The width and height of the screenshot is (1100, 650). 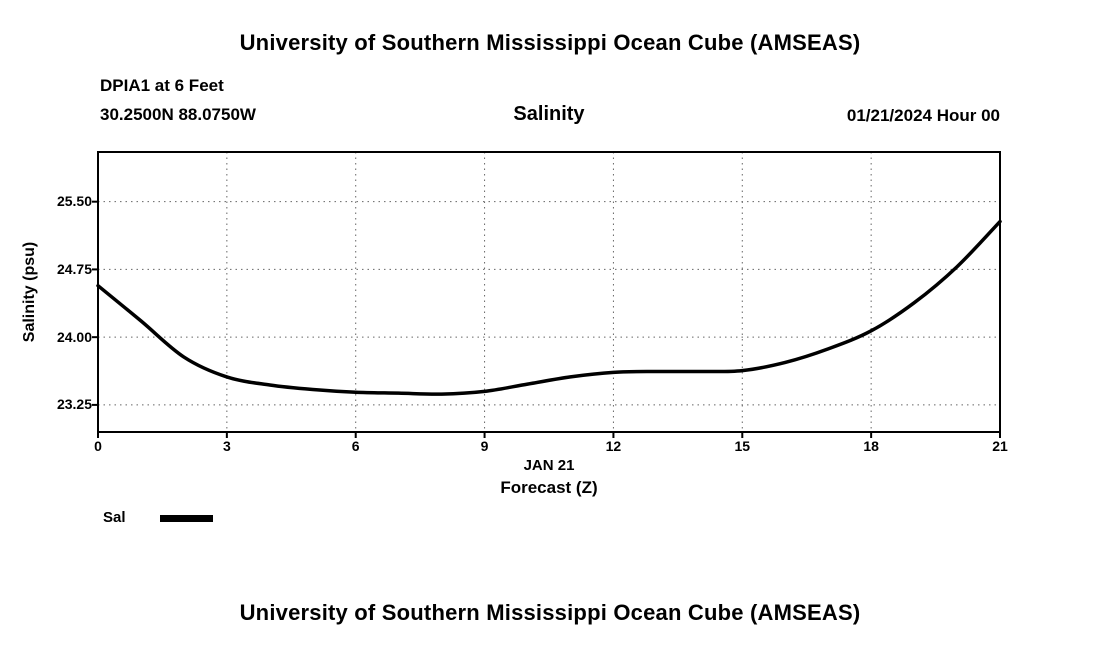 What do you see at coordinates (98, 446) in the screenshot?
I see `x-tick-label: 0` at bounding box center [98, 446].